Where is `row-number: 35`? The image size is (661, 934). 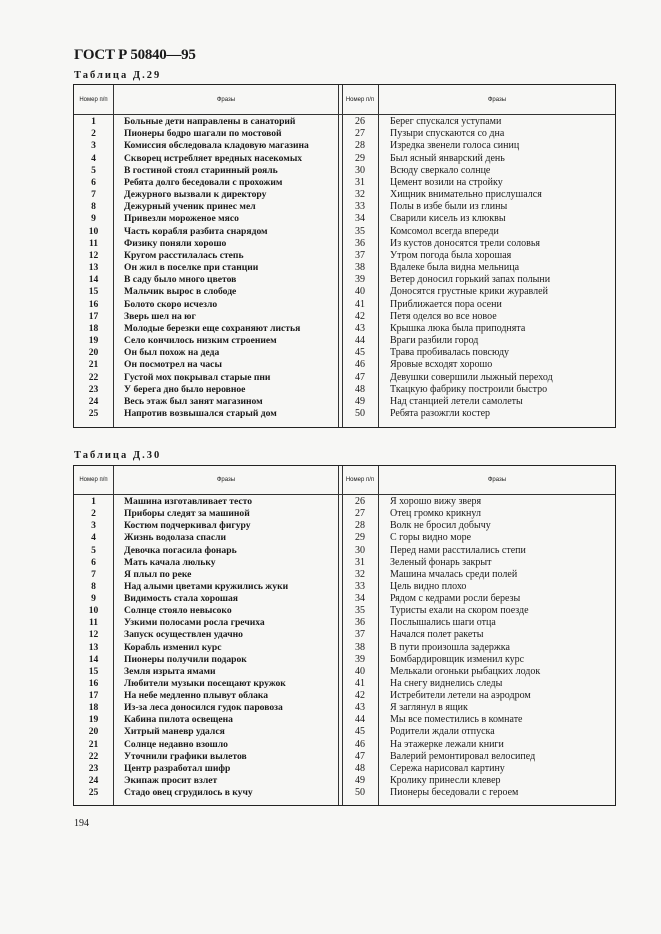 row-number: 35 is located at coordinates (360, 231).